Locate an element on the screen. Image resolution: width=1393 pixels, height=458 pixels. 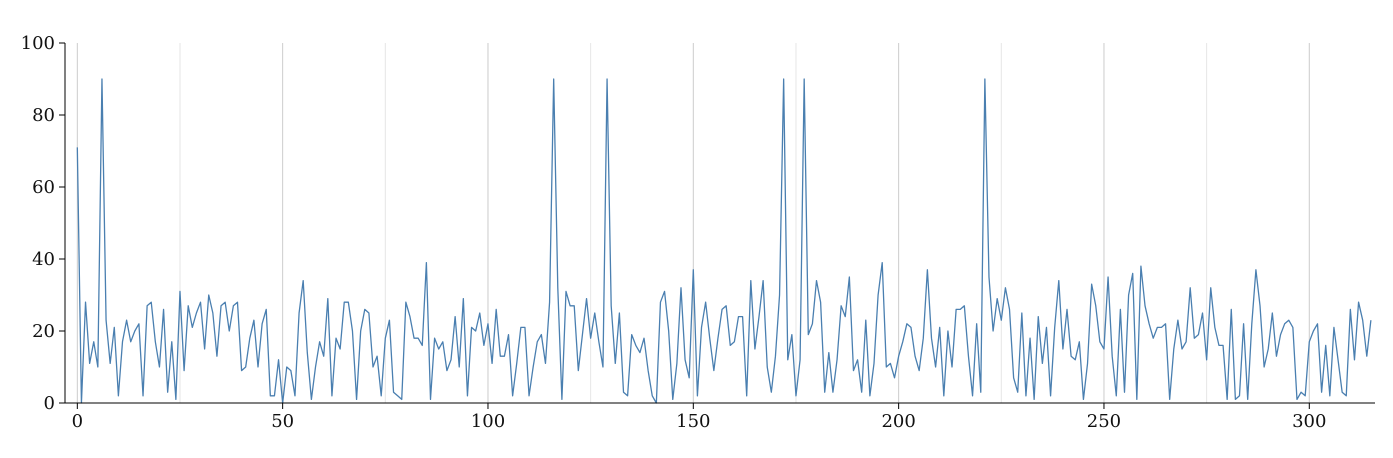
x-tick-label: 50 is located at coordinates (282, 421).